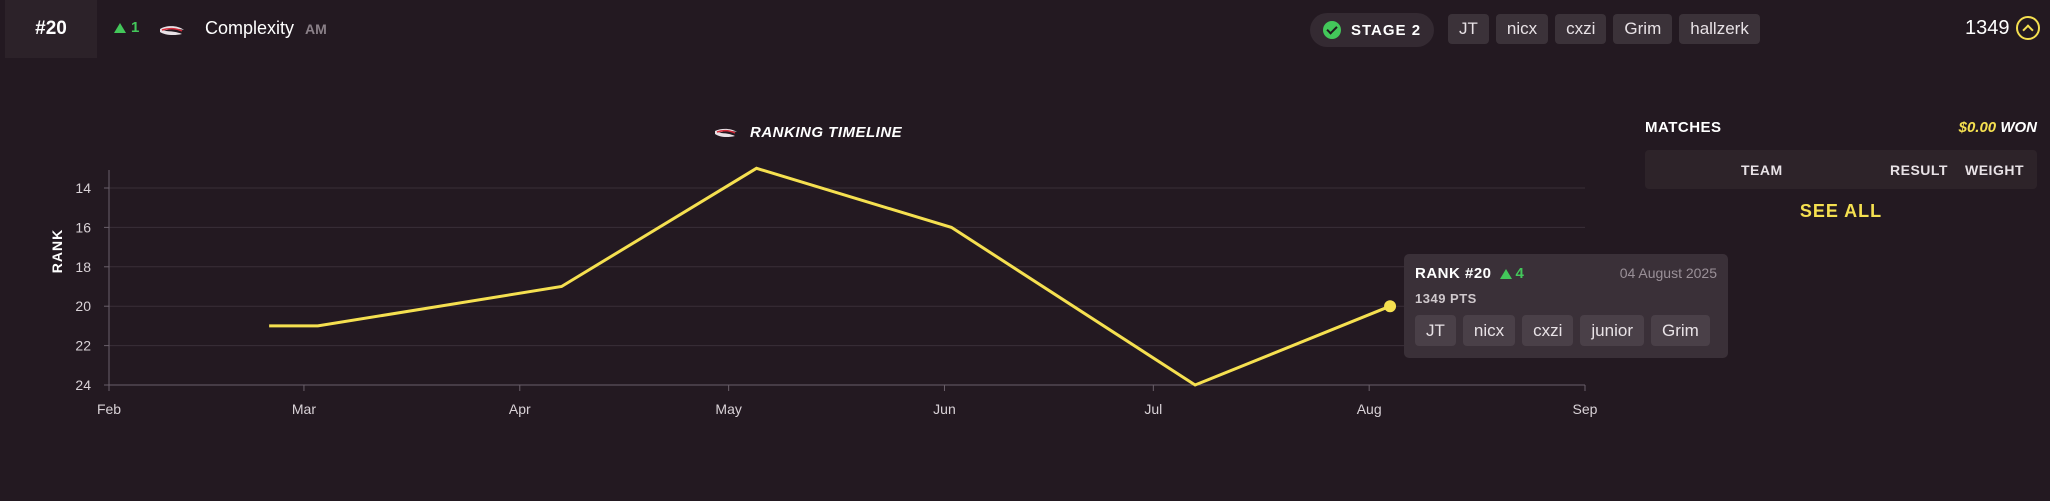 The image size is (2050, 501). Describe the element at coordinates (83, 306) in the screenshot. I see `y-tick-label: 20` at that location.